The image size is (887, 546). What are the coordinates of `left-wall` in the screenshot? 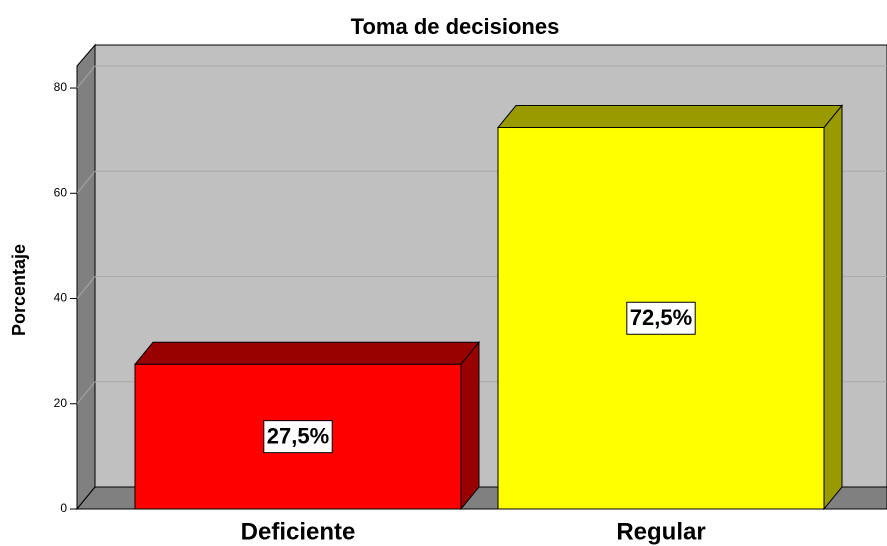 It's located at (86, 277).